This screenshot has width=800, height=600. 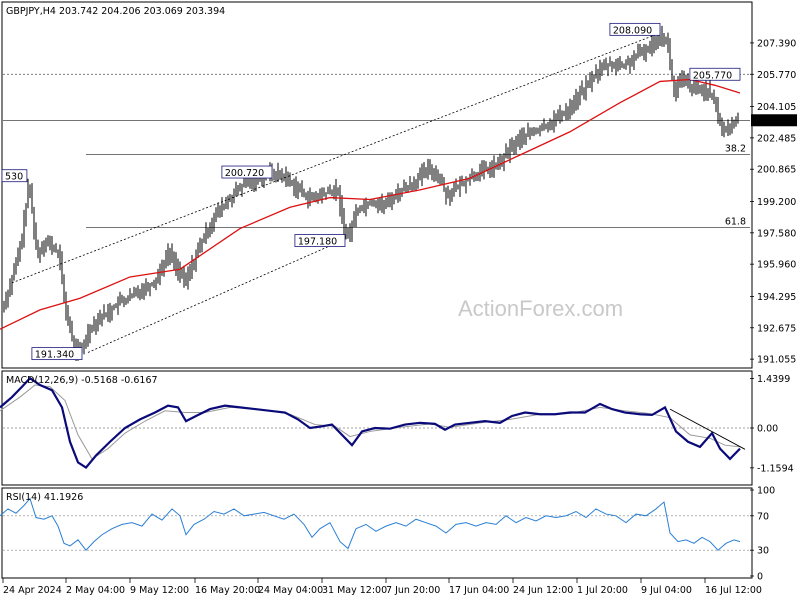 What do you see at coordinates (95, 590) in the screenshot?
I see `time-tick-label: 2 May 04:00` at bounding box center [95, 590].